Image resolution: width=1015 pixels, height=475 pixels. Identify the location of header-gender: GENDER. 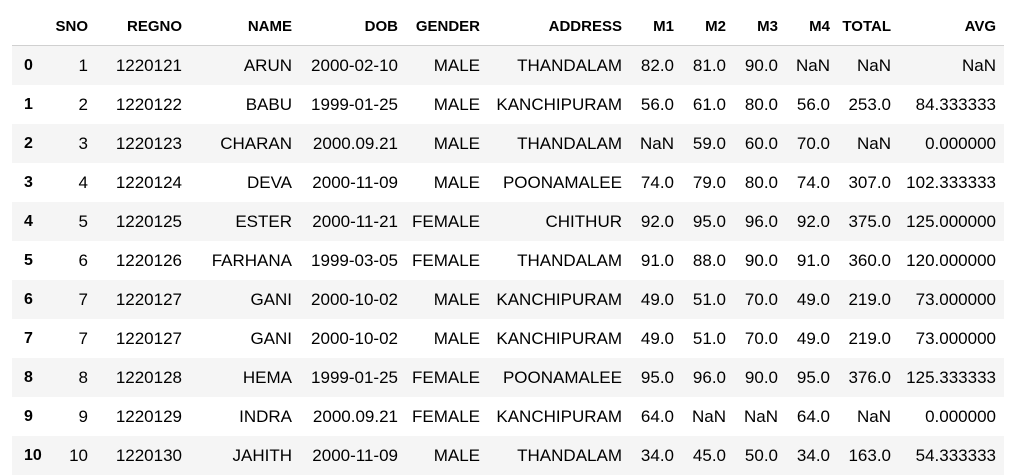
(447, 26).